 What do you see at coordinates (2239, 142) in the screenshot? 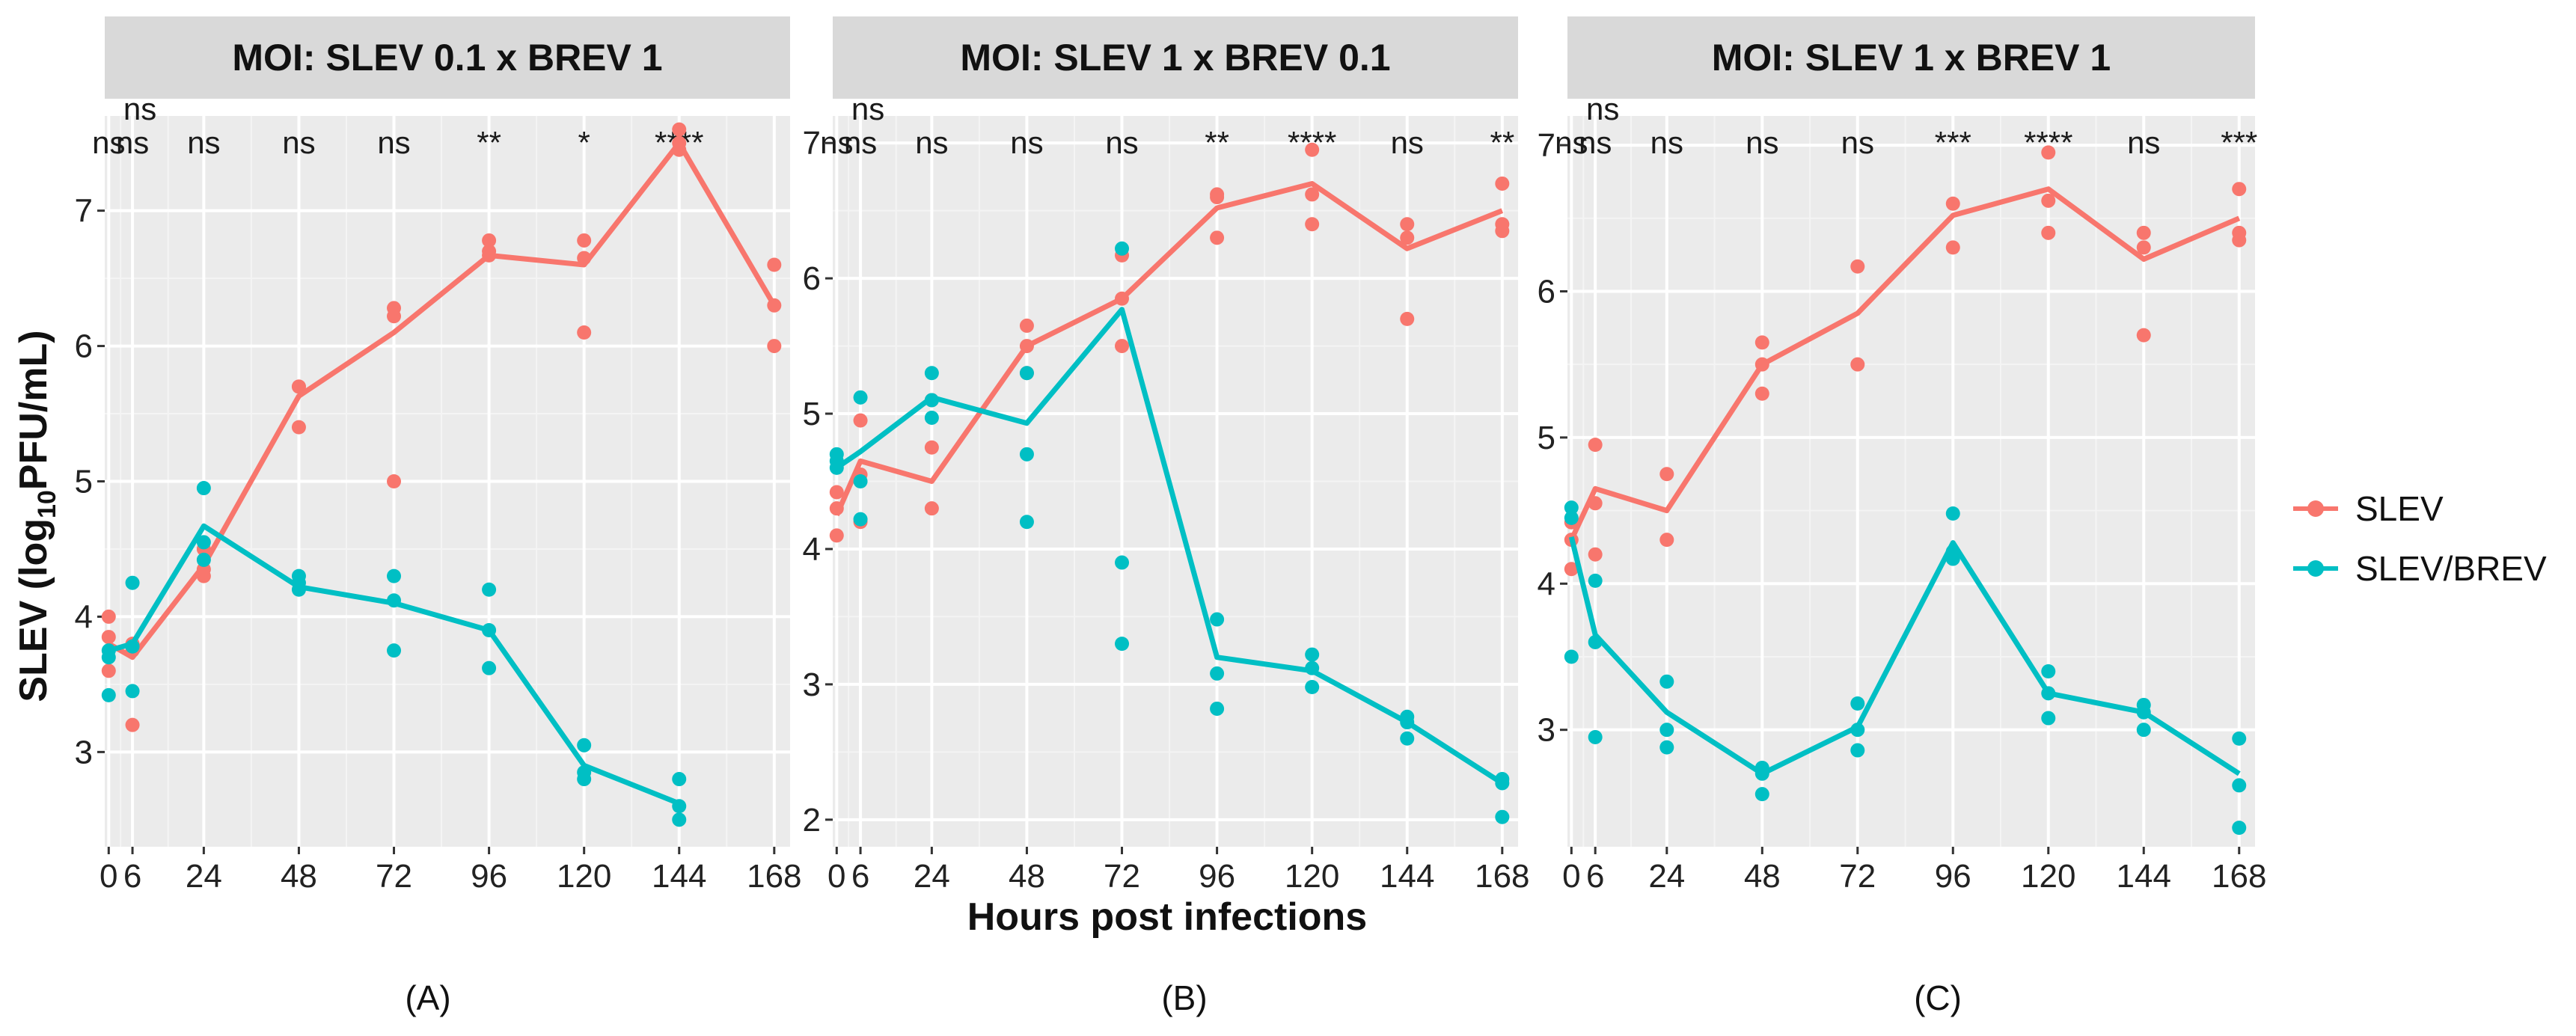
I see `significance-label: ***` at bounding box center [2239, 142].